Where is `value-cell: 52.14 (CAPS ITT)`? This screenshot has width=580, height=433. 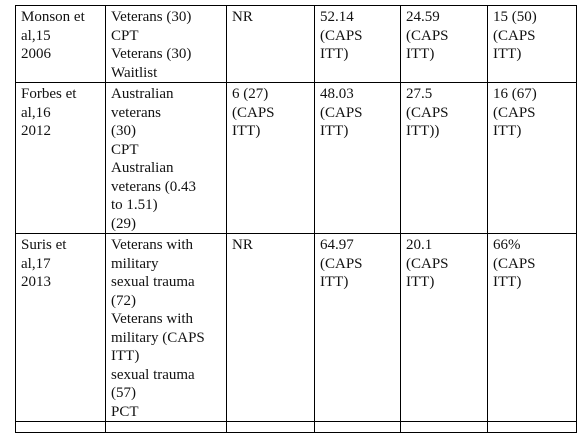 value-cell: 52.14 (CAPS ITT) is located at coordinates (357, 44).